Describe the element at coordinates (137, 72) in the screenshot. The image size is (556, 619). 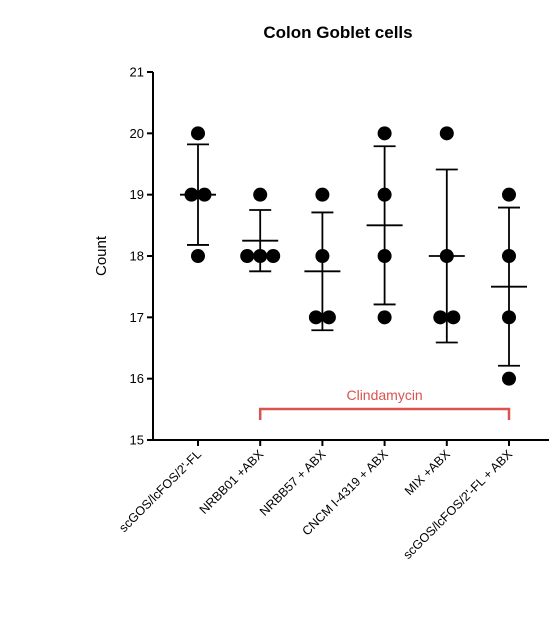
I see `y-tick-label: 21` at that location.